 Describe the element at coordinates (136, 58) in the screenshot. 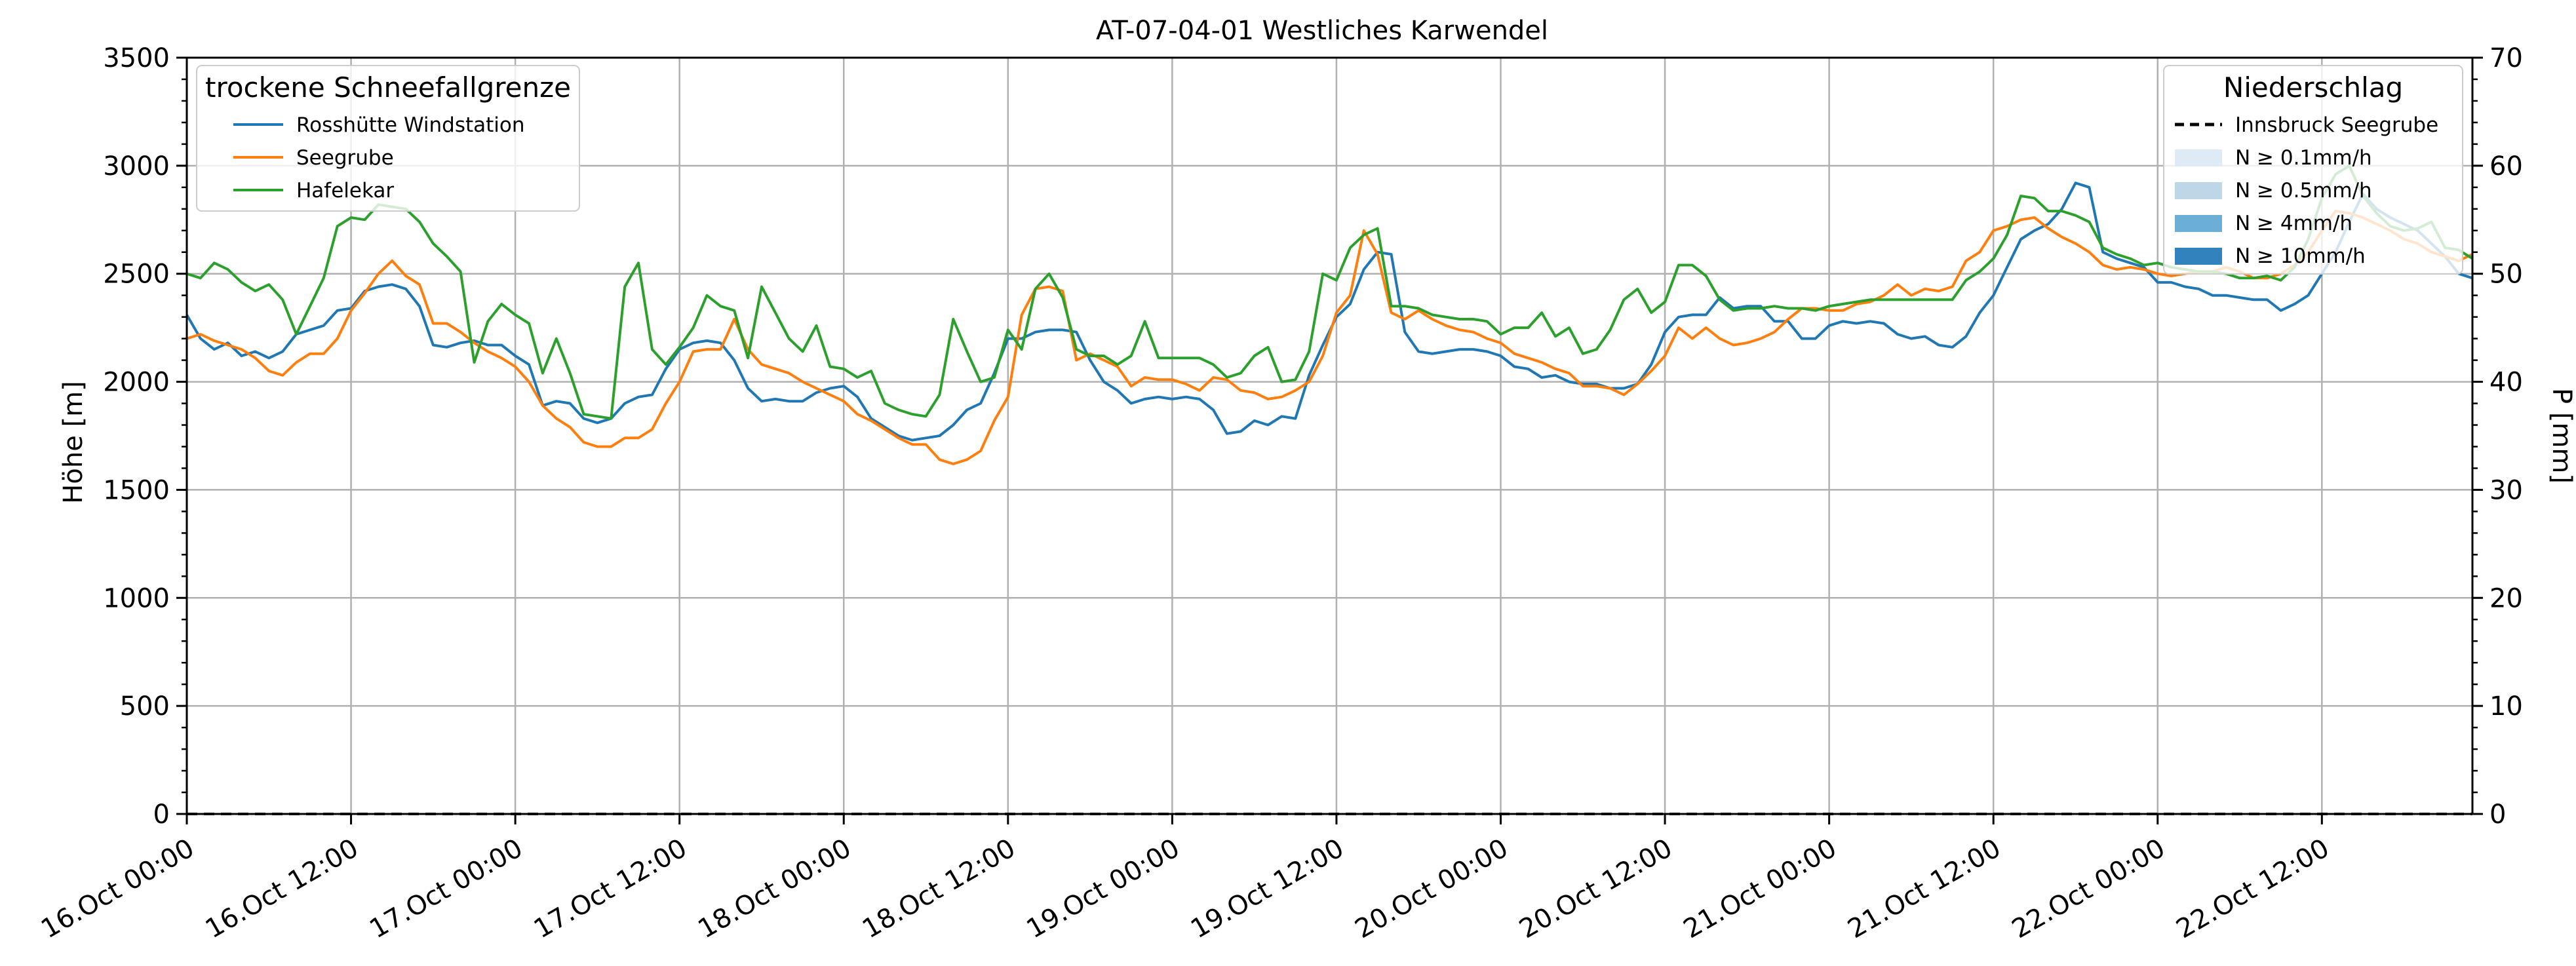

I see `y-tick-label-left: 3500` at that location.